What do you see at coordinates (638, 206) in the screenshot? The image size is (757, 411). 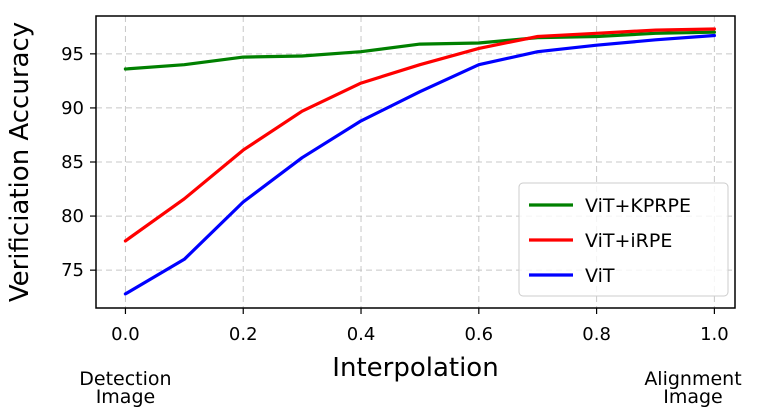 I see `legend-label: ViT+KPRPE` at bounding box center [638, 206].